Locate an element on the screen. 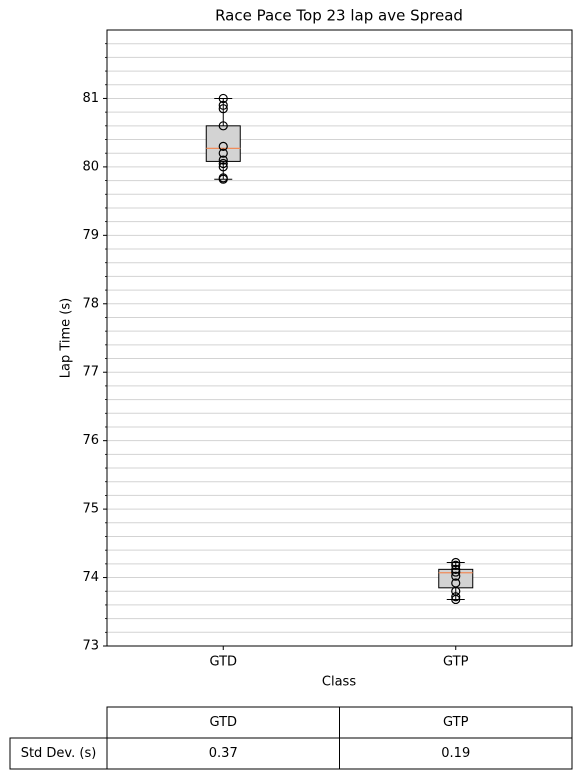 The image size is (581, 779). y-tick-label: 75 is located at coordinates (90, 509).